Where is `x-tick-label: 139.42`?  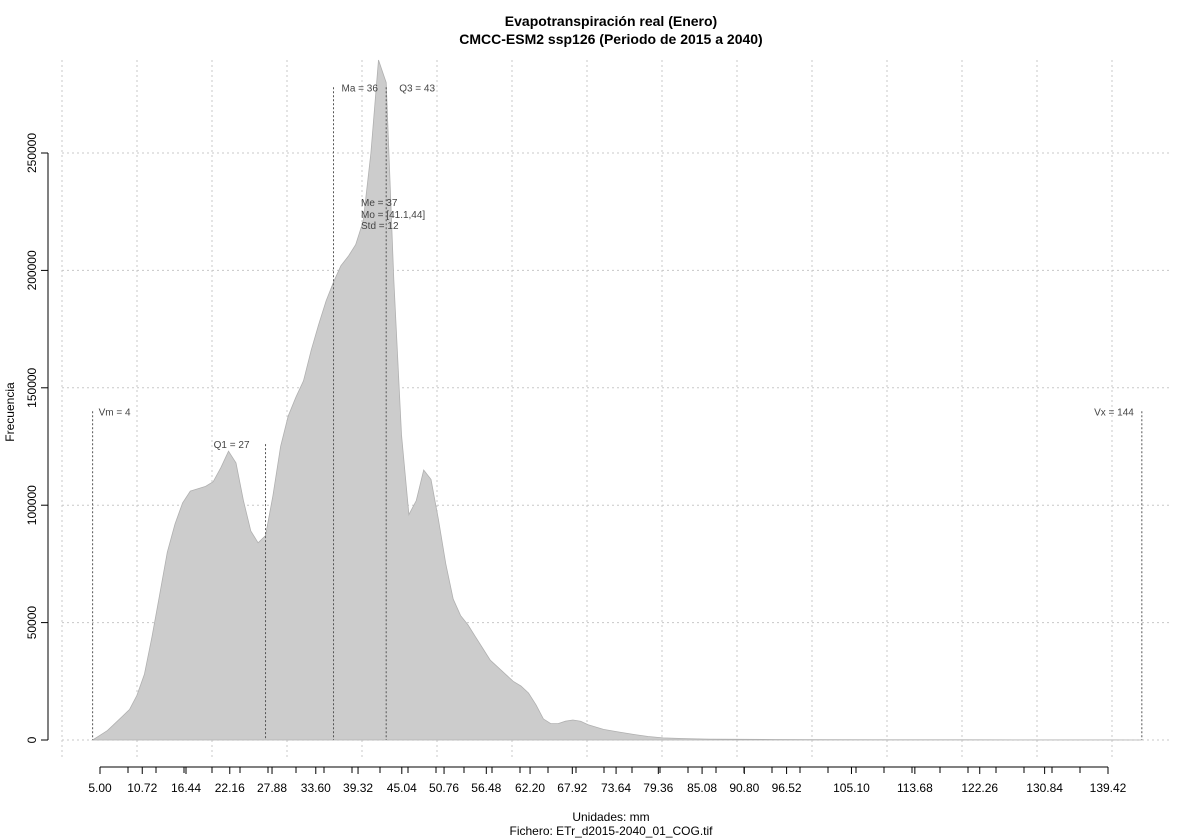 x-tick-label: 139.42 is located at coordinates (1108, 788).